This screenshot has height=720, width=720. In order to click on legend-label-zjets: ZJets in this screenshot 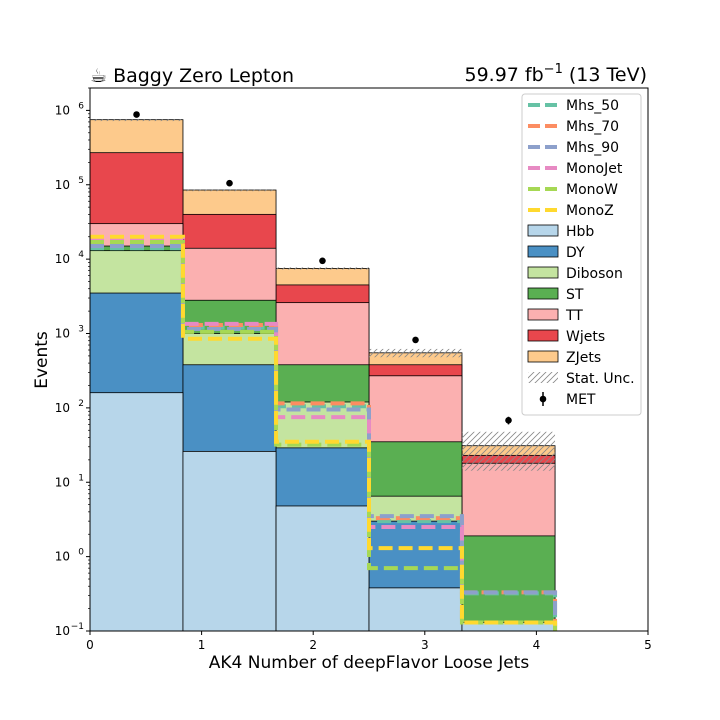, I will do `click(583, 358)`.